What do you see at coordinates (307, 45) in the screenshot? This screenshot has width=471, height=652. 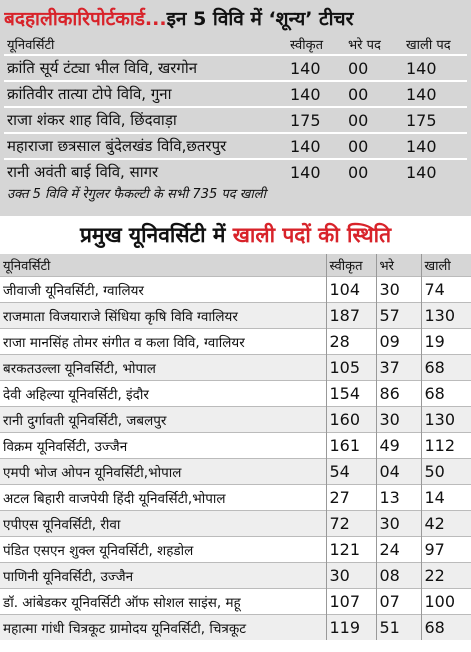 I see `column-header: स्वीकृत` at bounding box center [307, 45].